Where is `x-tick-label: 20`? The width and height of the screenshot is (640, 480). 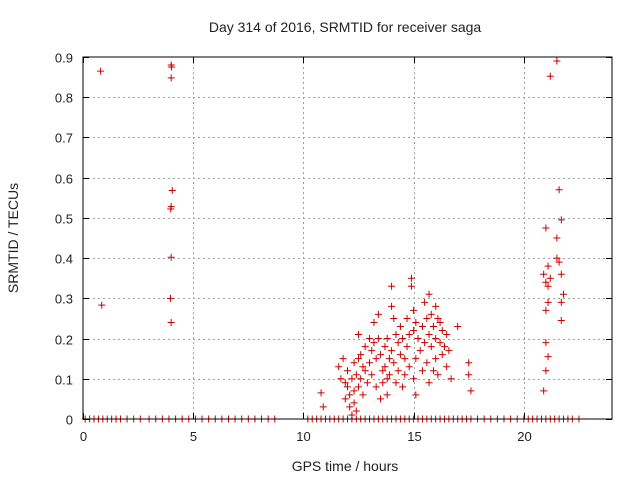 x-tick-label: 20 is located at coordinates (524, 436).